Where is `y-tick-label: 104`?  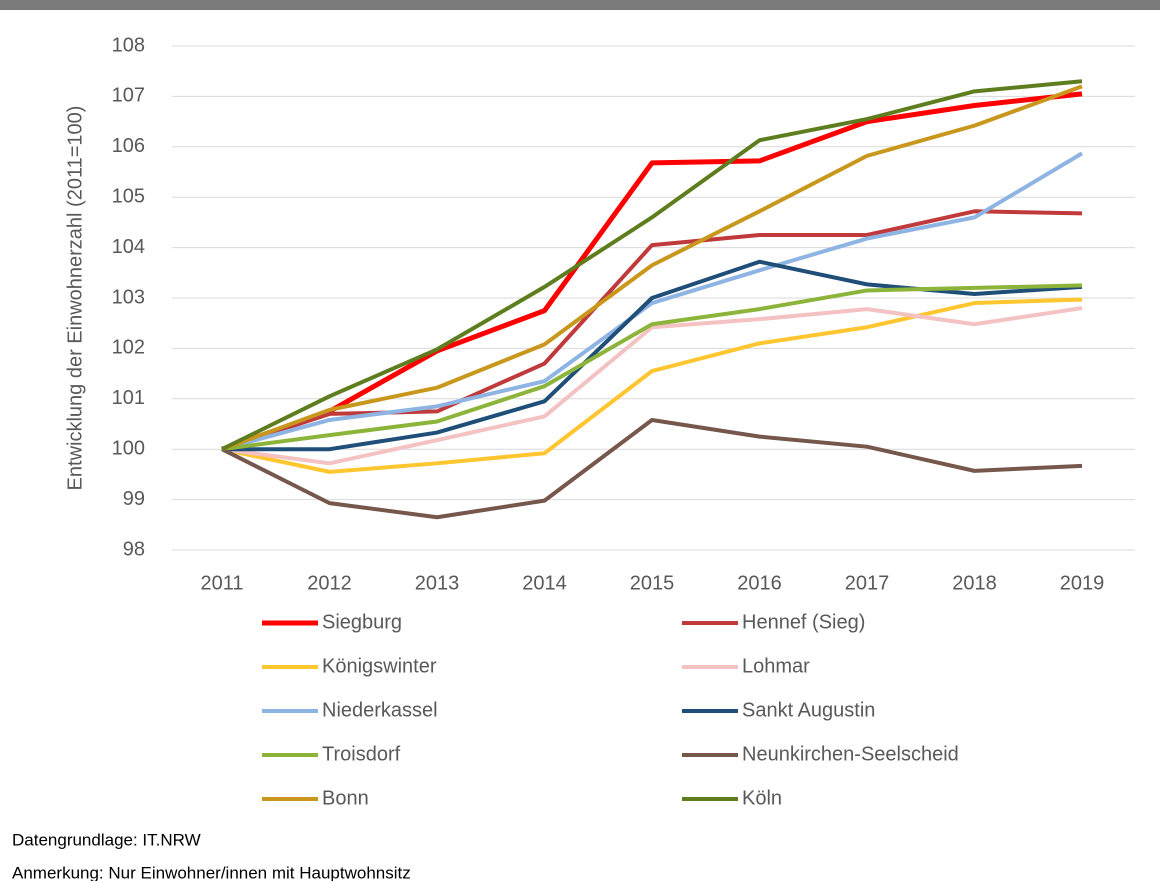 y-tick-label: 104 is located at coordinates (128, 247).